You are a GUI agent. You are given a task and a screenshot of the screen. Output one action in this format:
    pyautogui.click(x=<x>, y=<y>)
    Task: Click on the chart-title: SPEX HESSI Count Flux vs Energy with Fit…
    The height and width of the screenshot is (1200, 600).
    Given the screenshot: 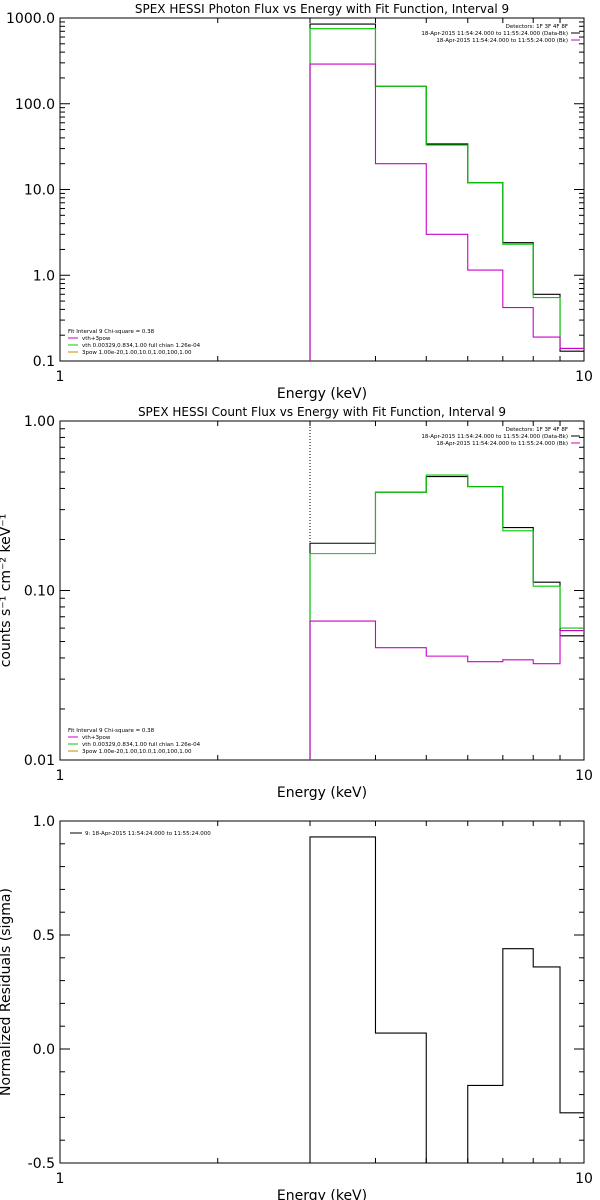 What is the action you would take?
    pyautogui.click(x=322, y=412)
    